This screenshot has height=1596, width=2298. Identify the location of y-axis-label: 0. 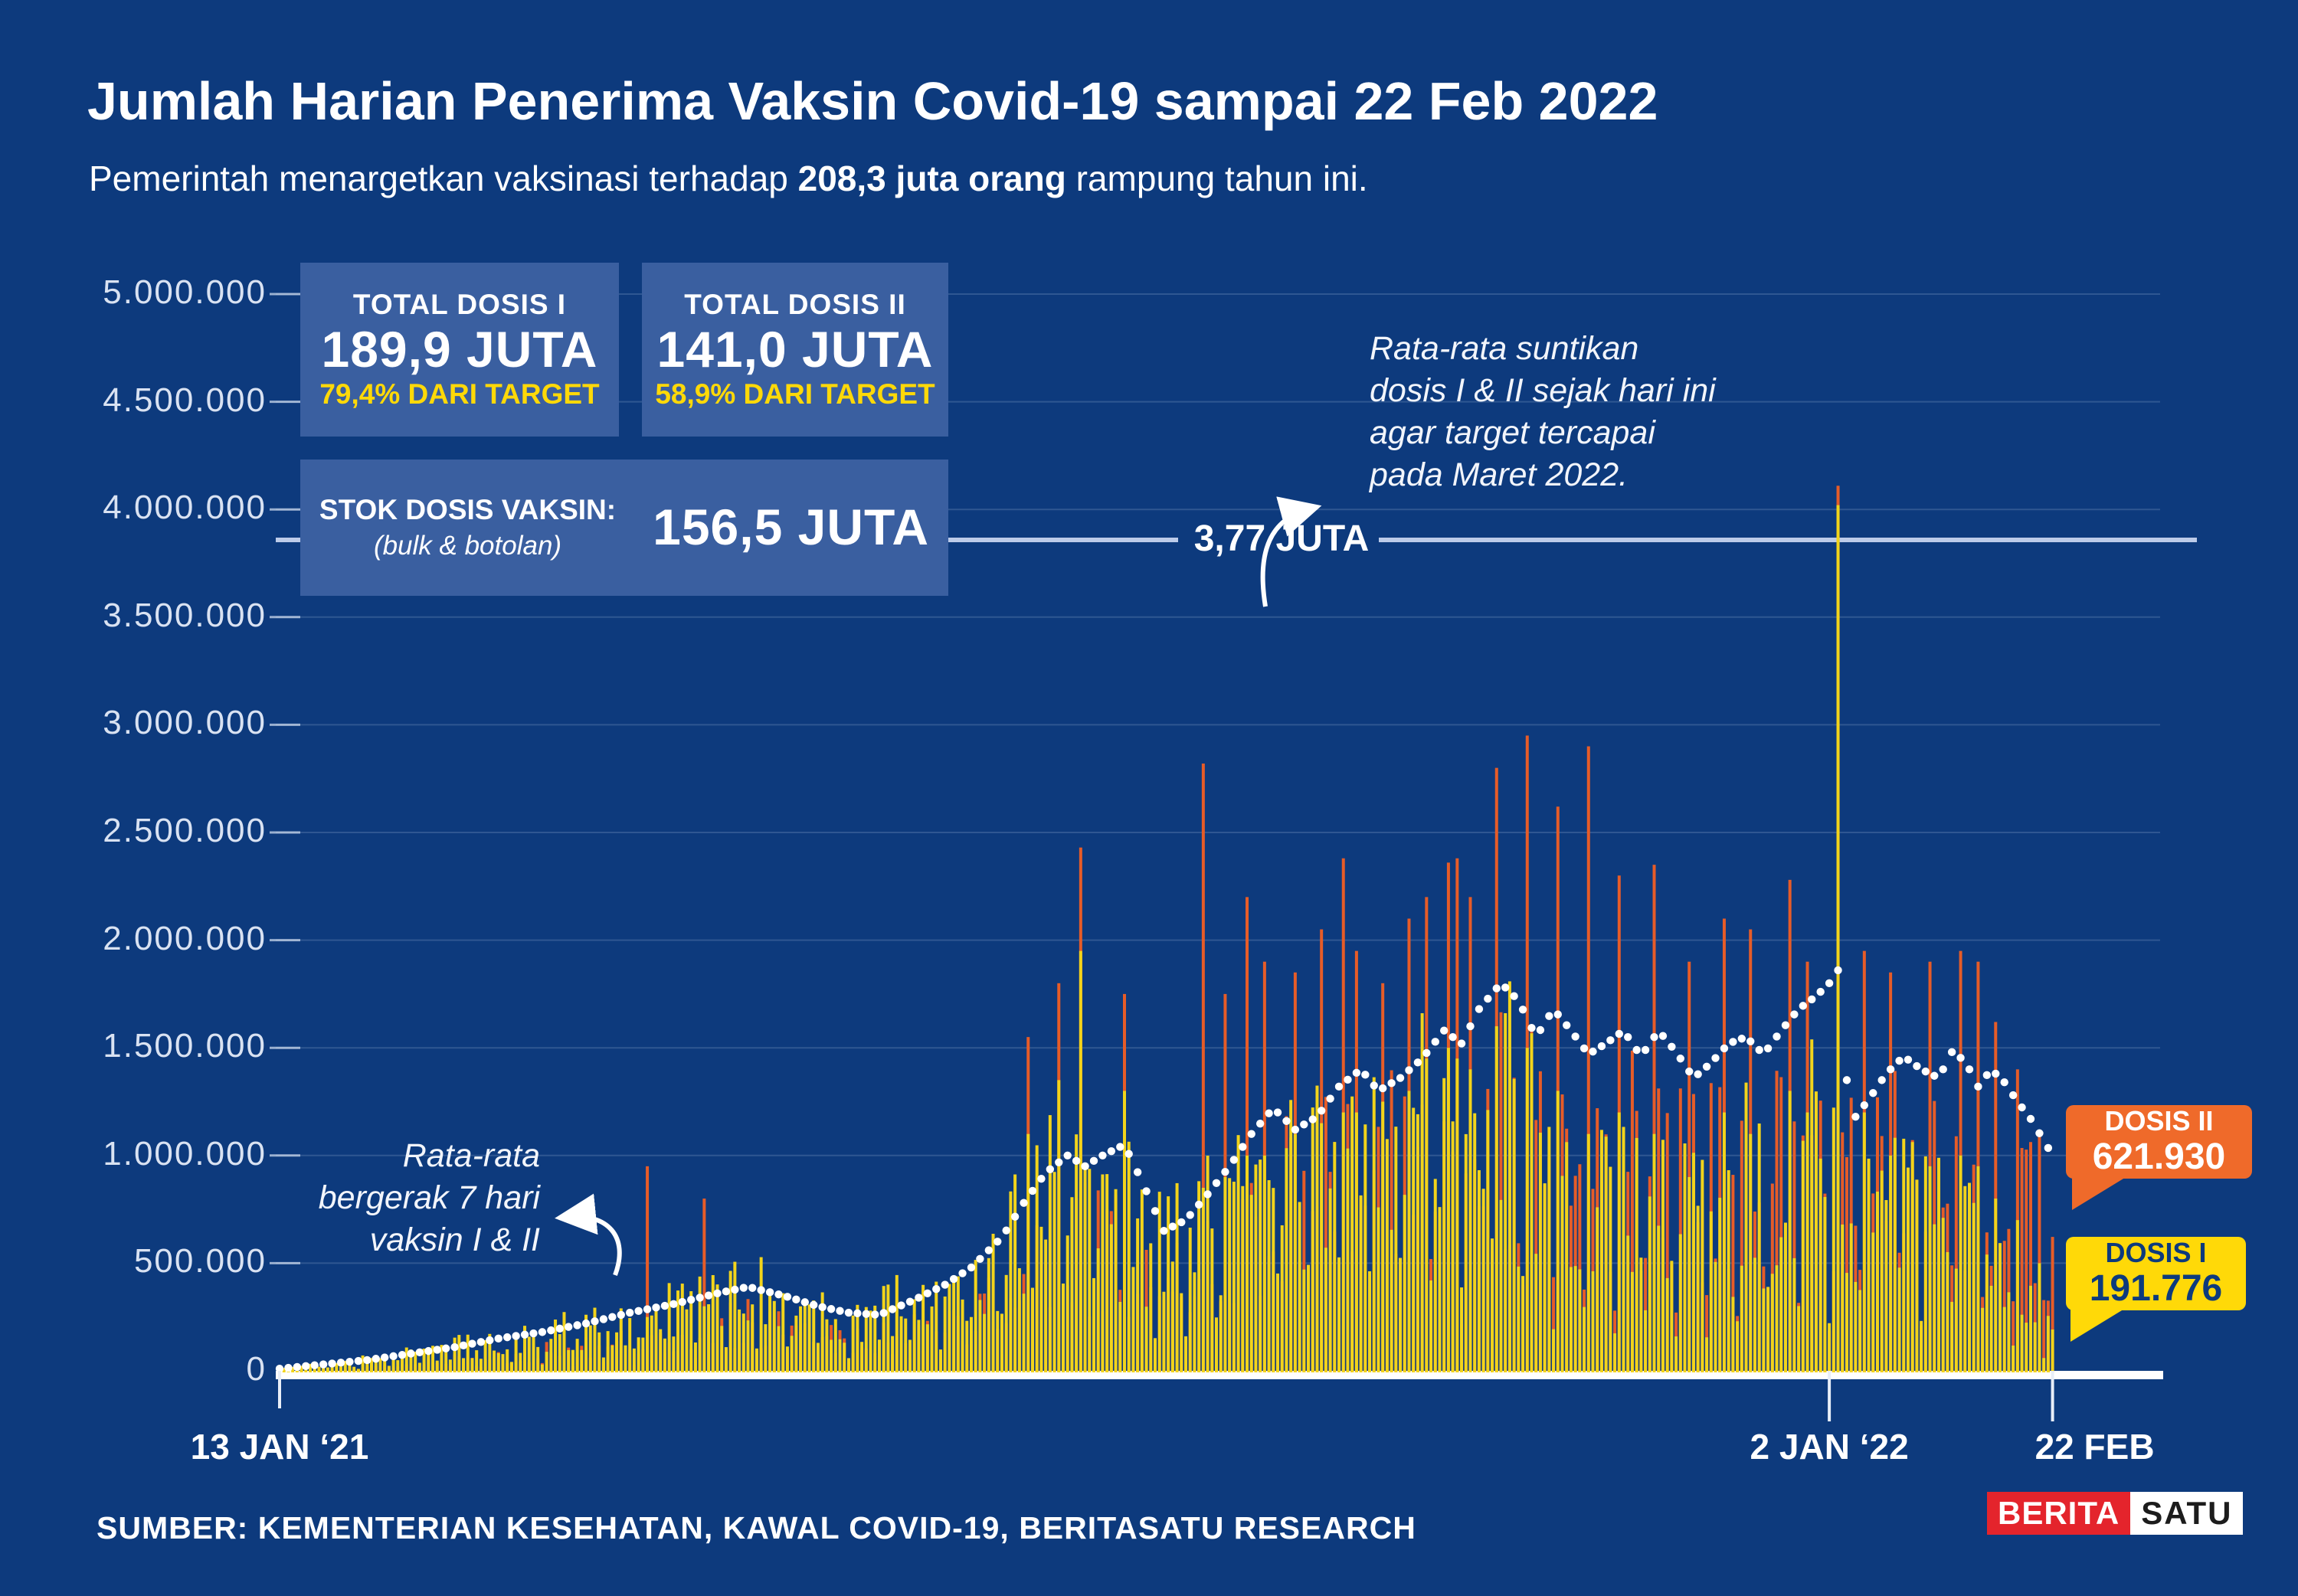
(256, 1369).